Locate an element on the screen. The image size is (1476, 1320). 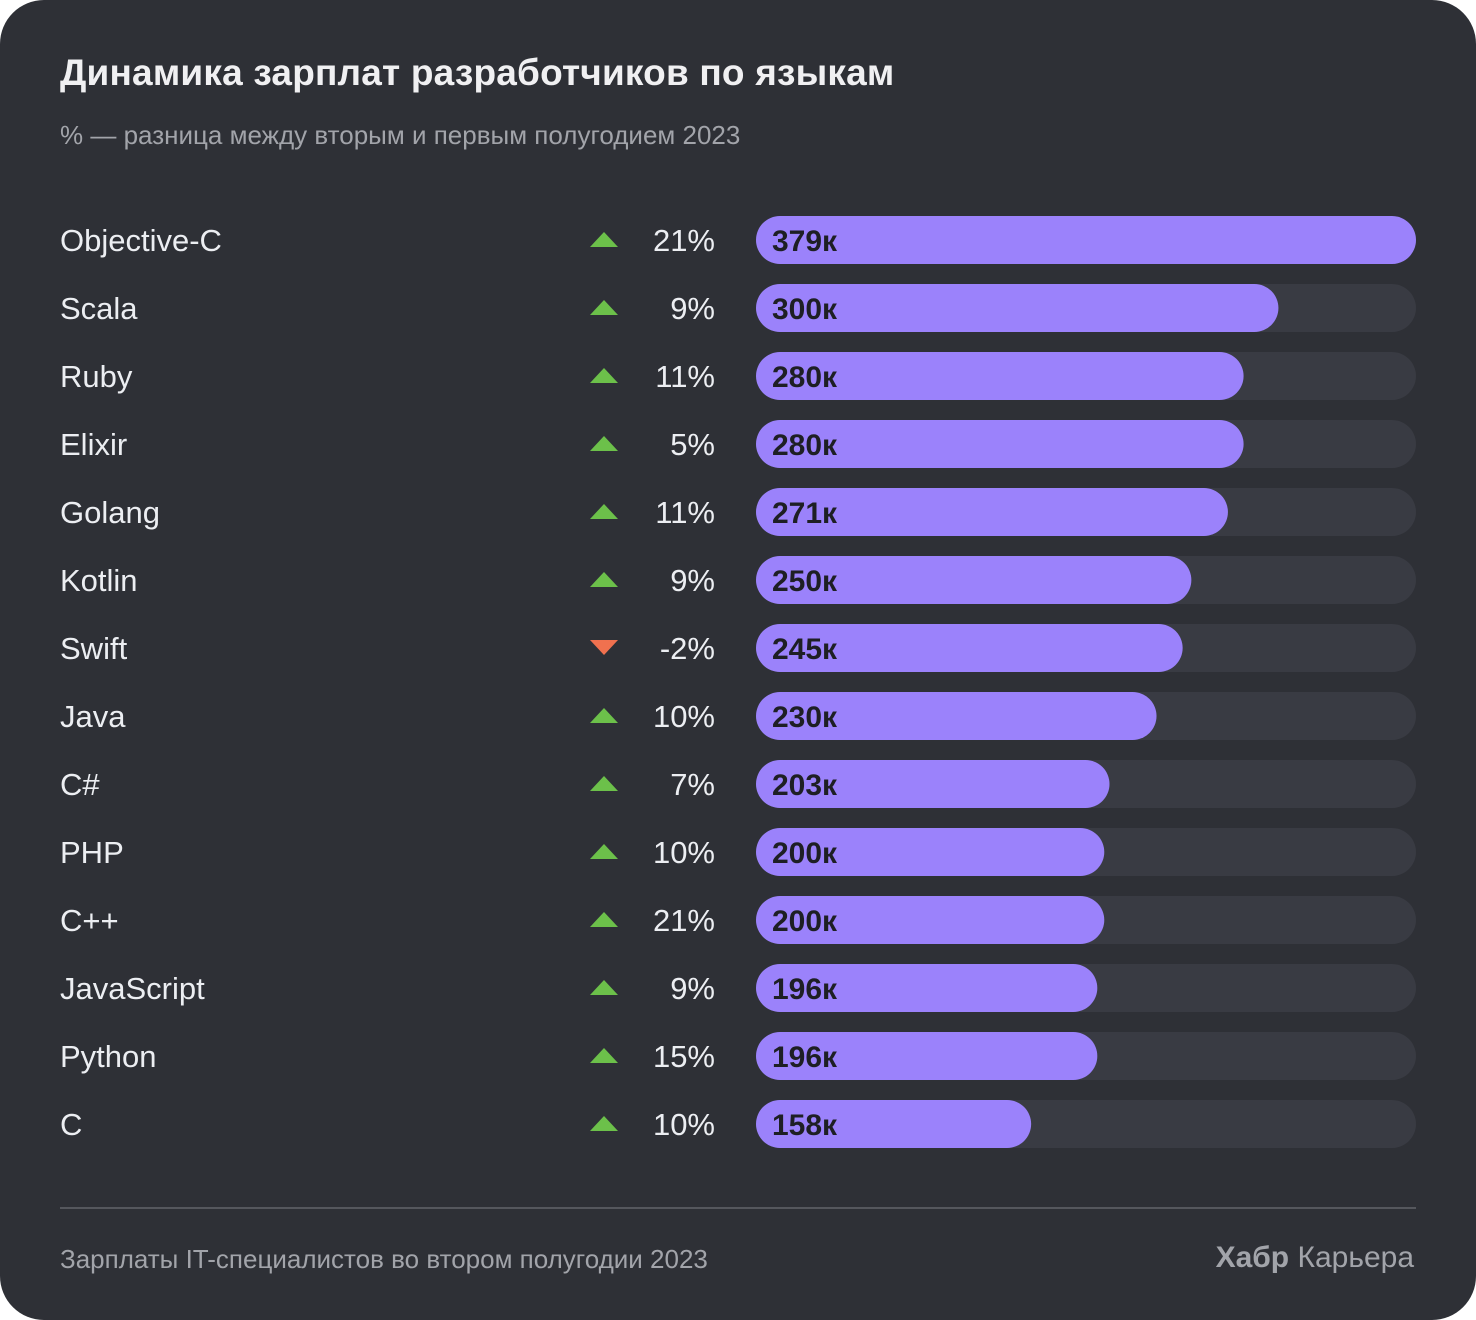
category-label: Scala is located at coordinates (99, 308).